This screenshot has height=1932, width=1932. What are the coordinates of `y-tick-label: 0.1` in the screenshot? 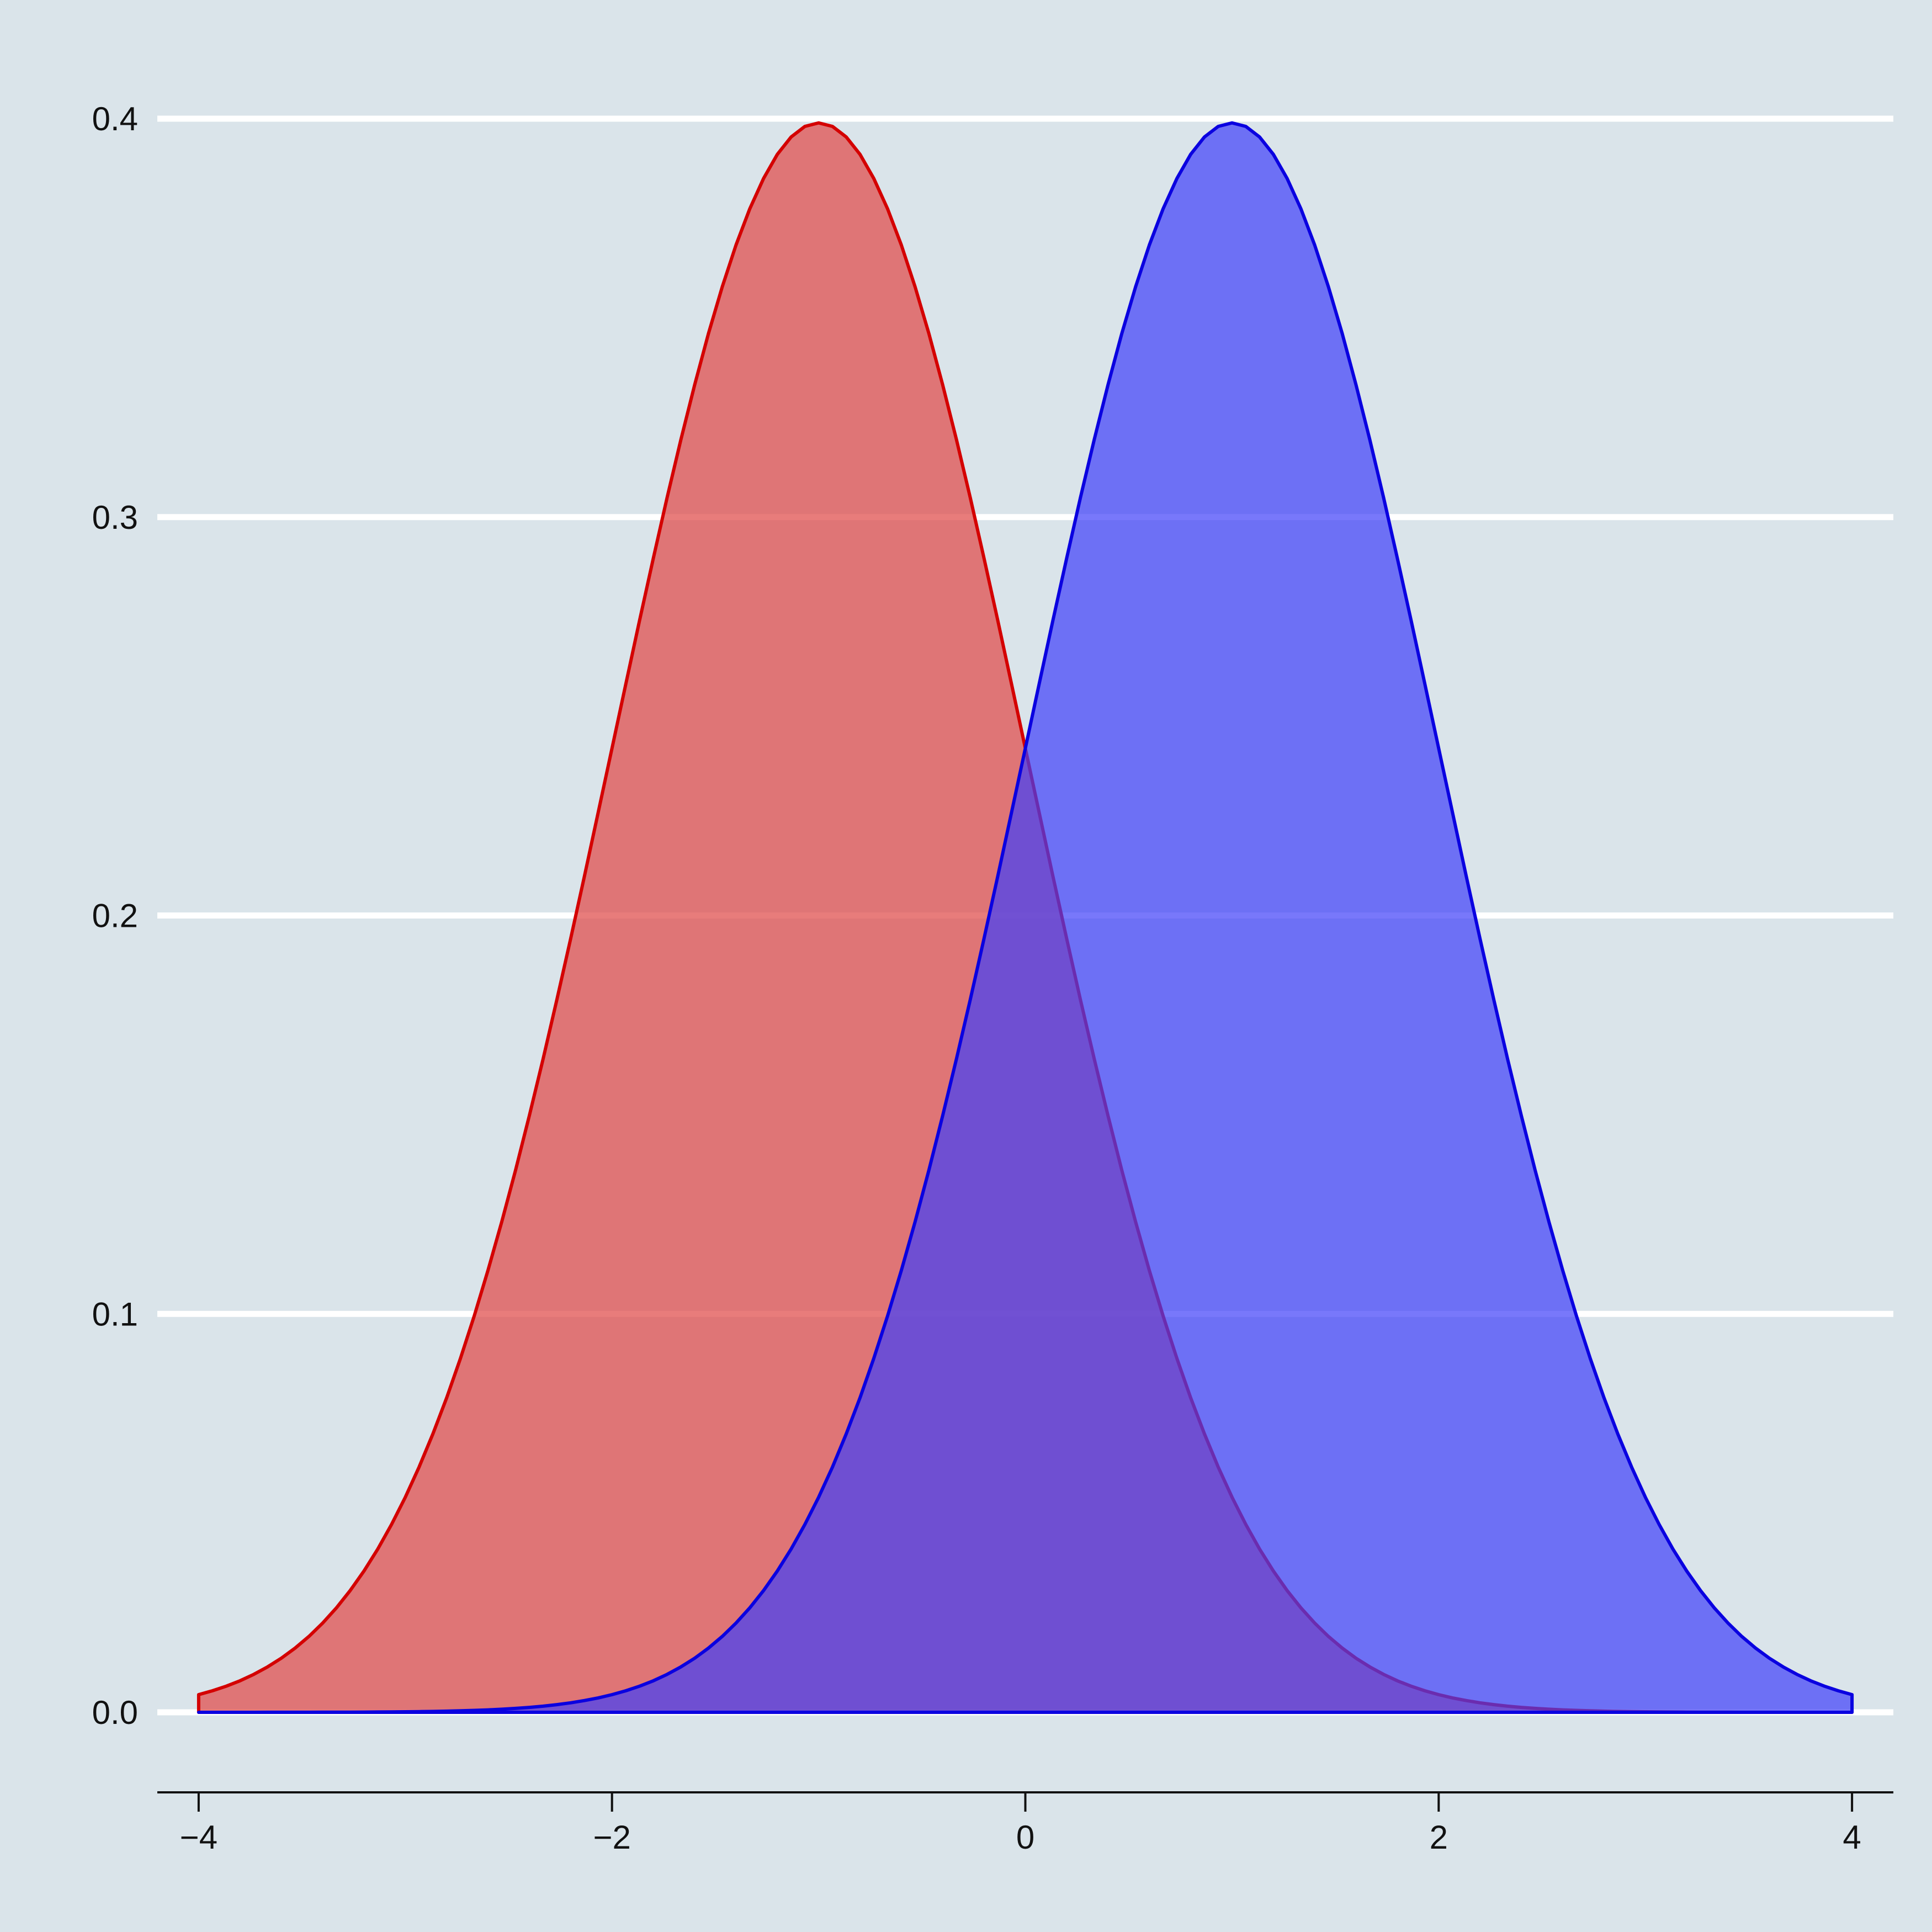 It's located at (115, 1315).